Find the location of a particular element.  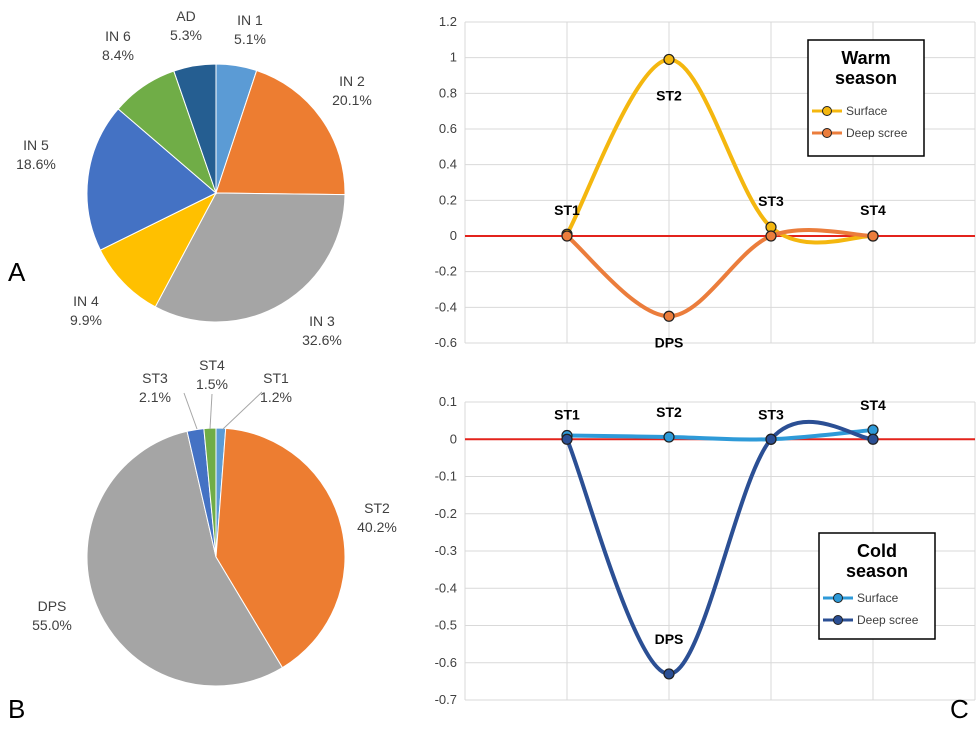

y-tick-label: 1 is located at coordinates (453, 57).